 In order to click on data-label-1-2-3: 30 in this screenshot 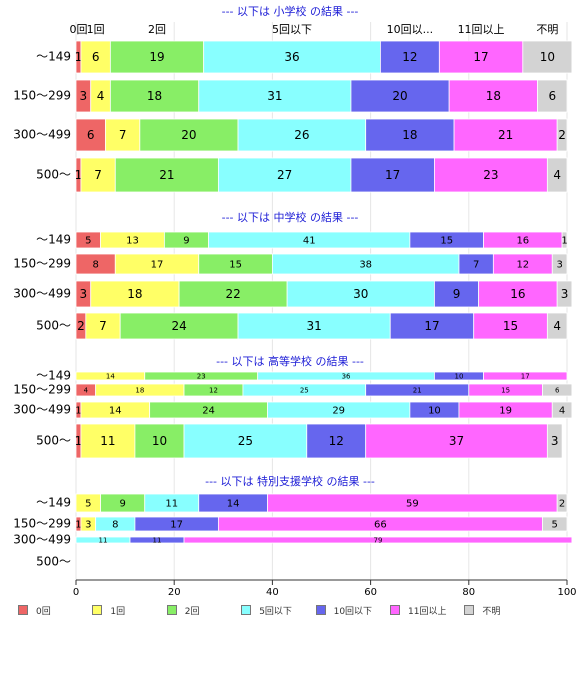, I will do `click(360, 294)`.